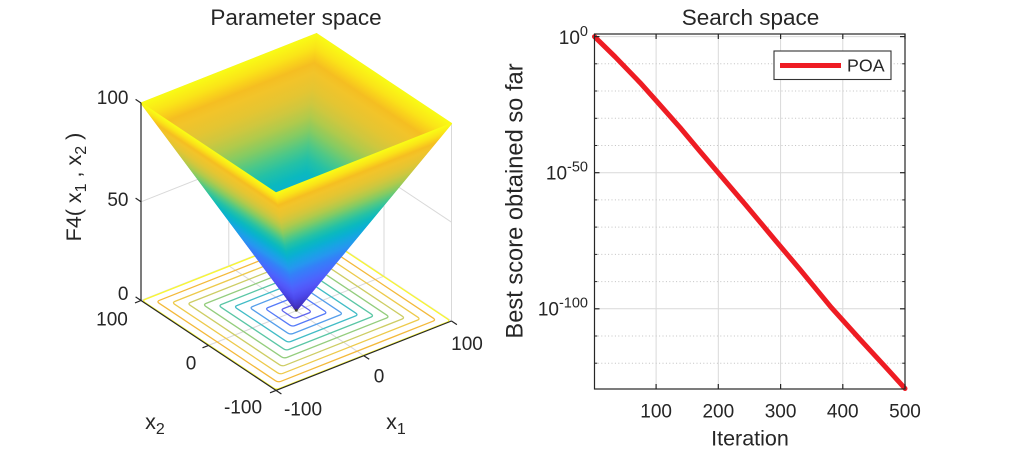 The height and width of the screenshot is (453, 1031). What do you see at coordinates (117, 200) in the screenshot?
I see `svg-text: 50` at bounding box center [117, 200].